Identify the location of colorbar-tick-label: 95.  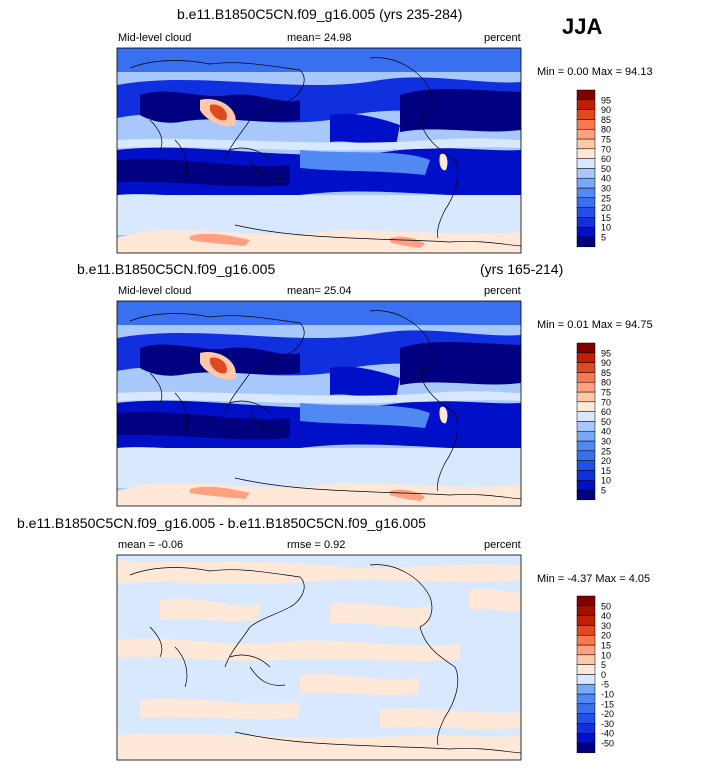
(606, 100).